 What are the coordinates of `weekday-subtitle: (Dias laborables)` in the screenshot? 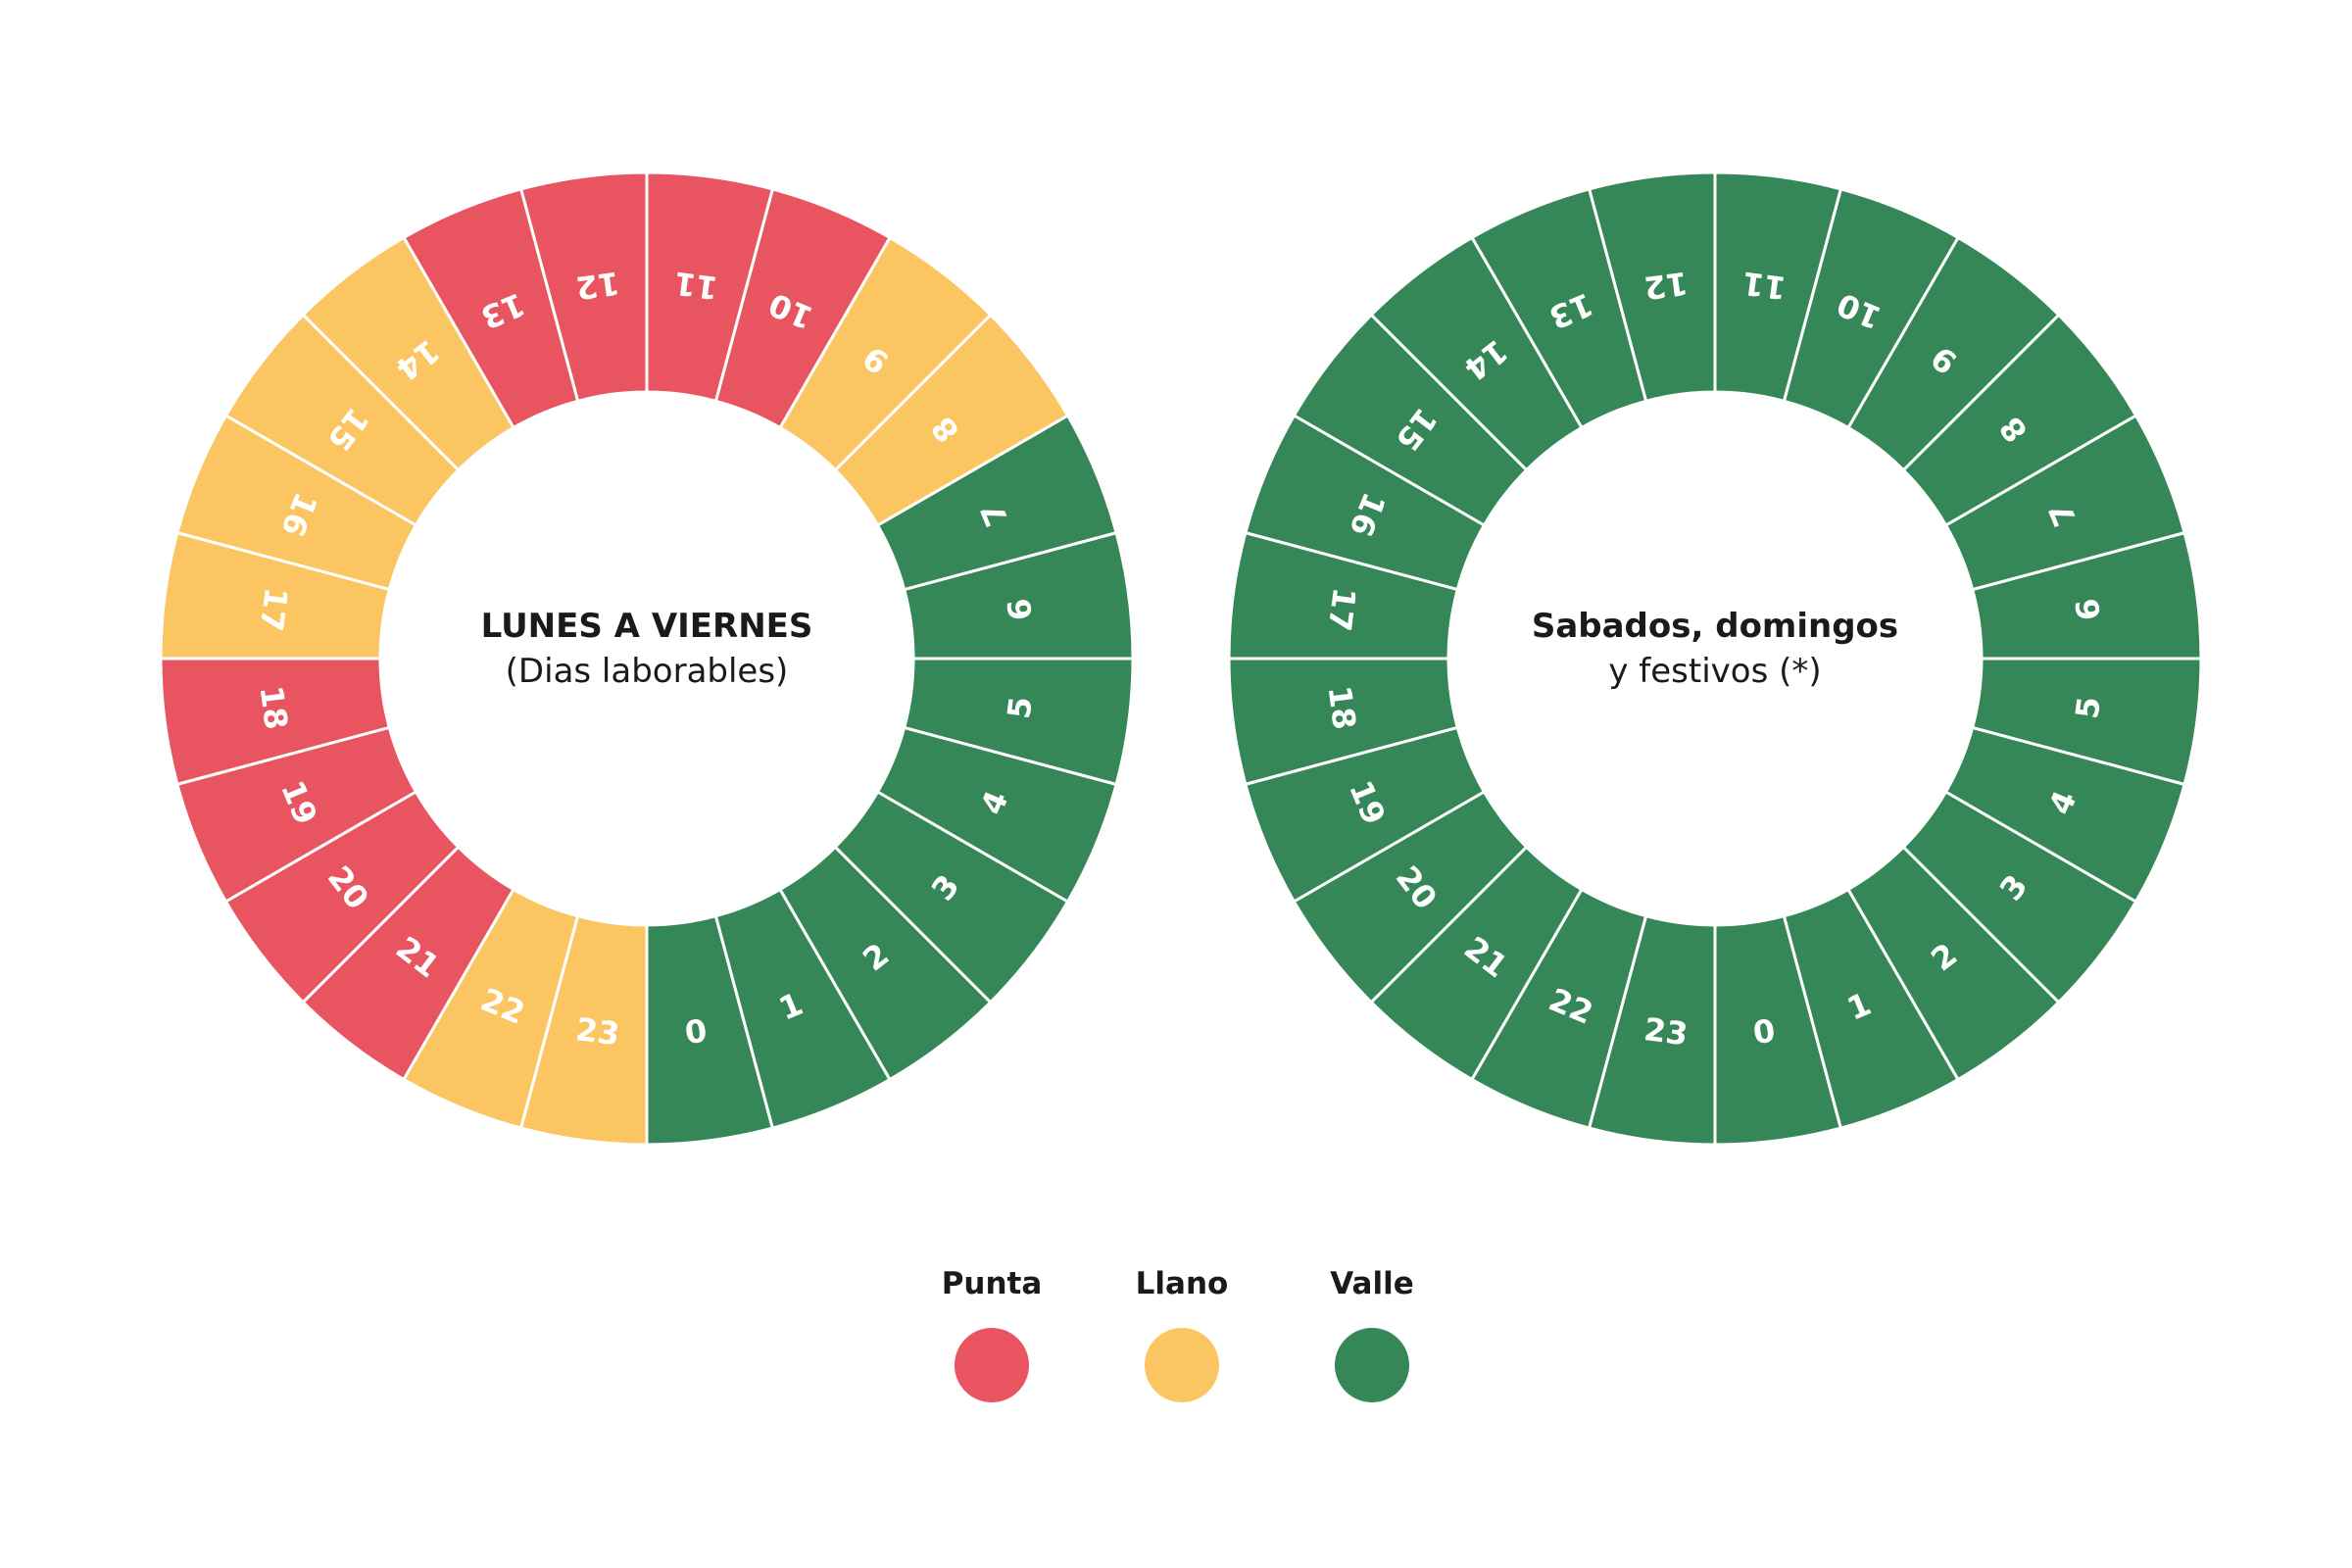 It's located at (647, 671).